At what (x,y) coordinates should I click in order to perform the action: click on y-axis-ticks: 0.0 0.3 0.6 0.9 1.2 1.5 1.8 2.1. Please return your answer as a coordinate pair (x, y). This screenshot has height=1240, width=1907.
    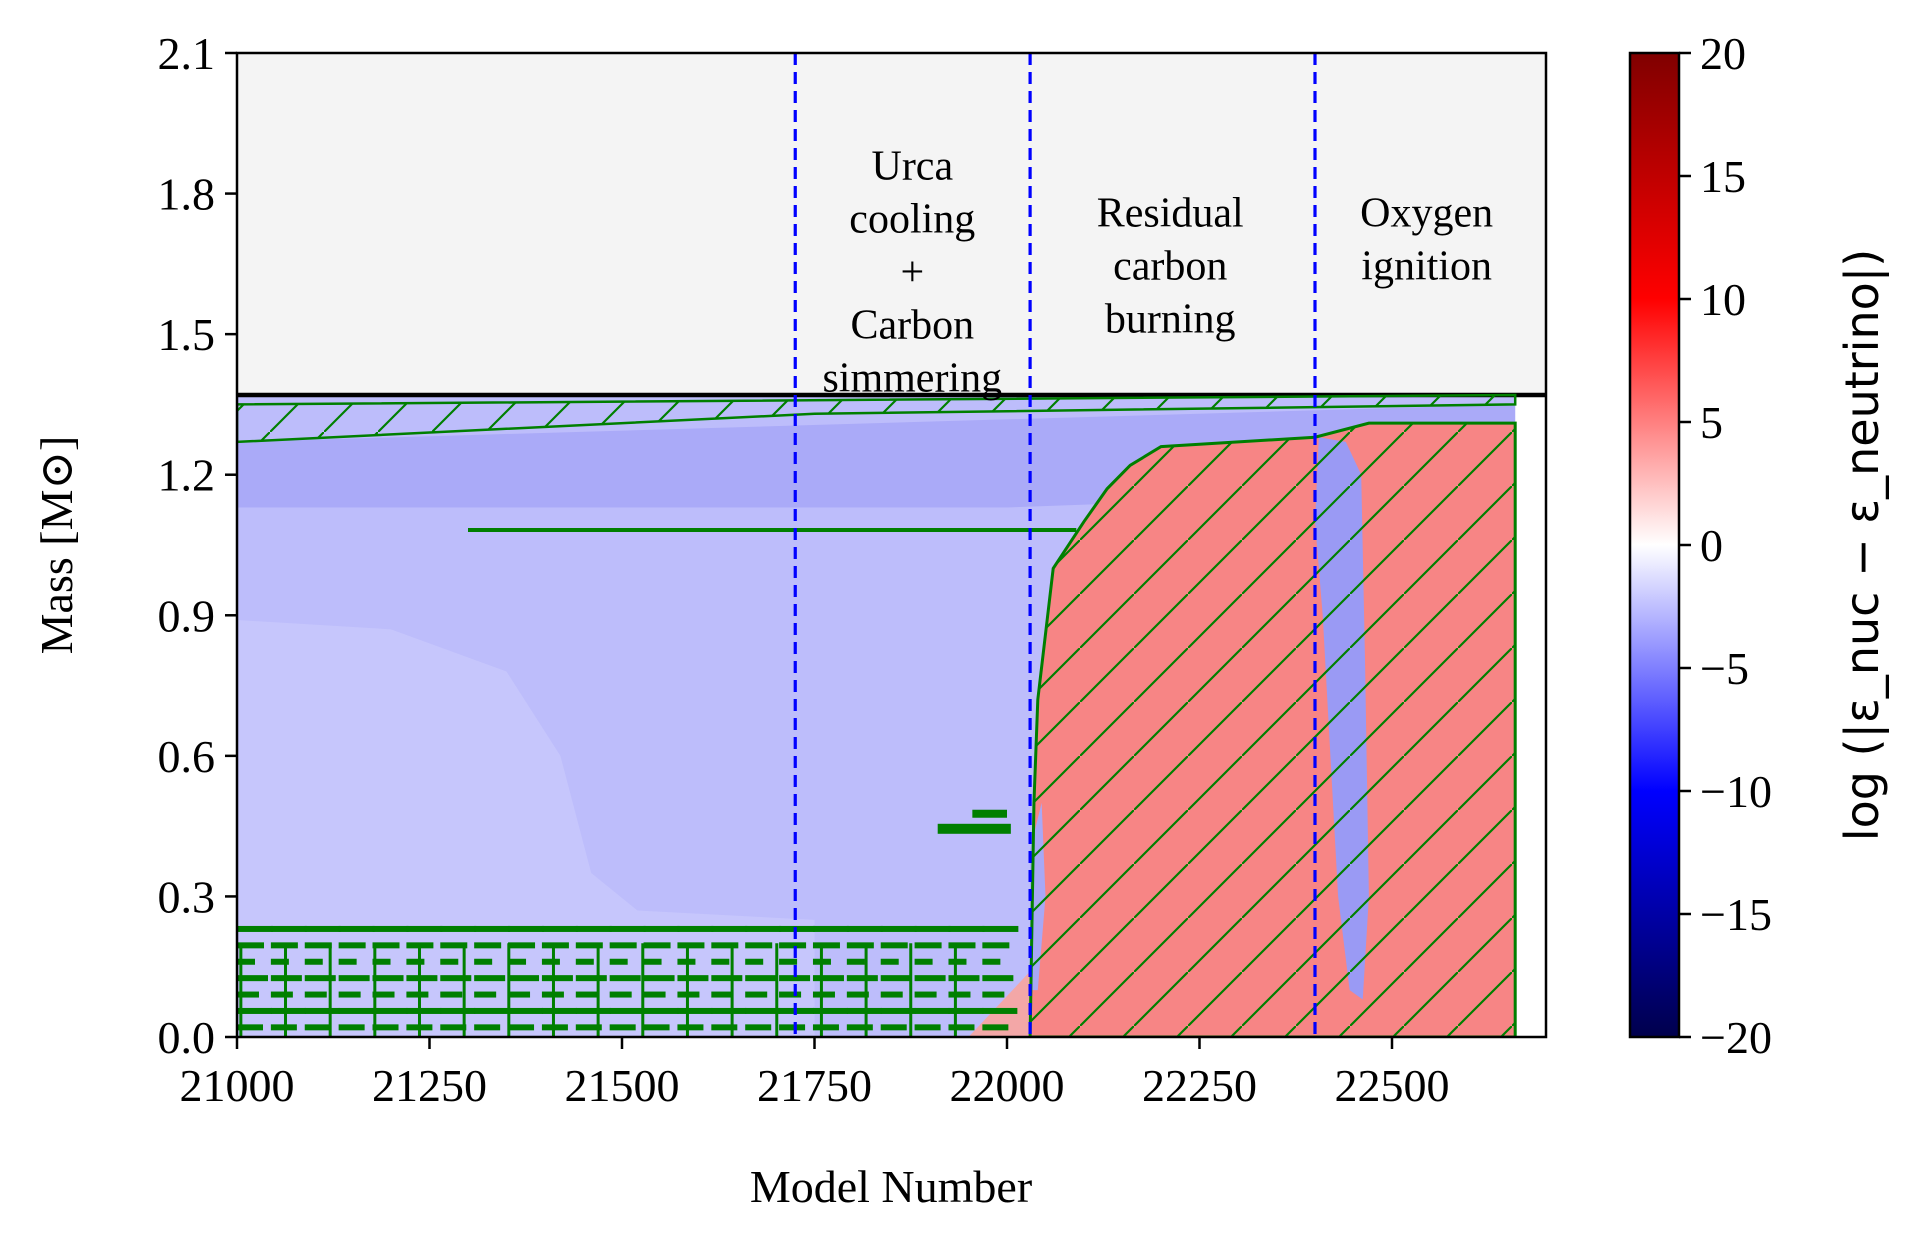
    Looking at the image, I should click on (197, 545).